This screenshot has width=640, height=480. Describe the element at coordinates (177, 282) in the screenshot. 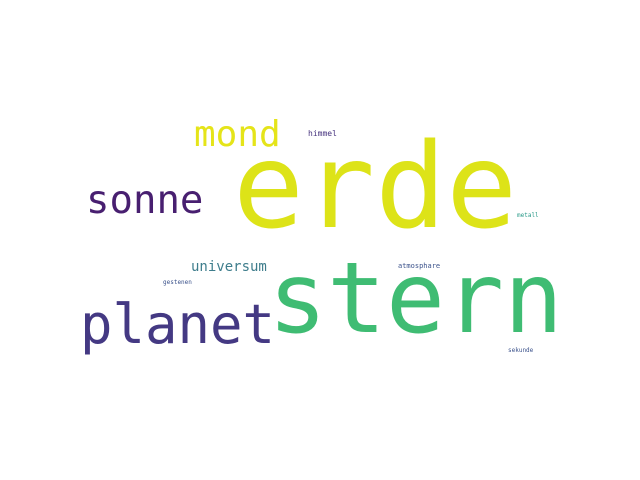

I see `word-gestenen: gestenen` at that location.